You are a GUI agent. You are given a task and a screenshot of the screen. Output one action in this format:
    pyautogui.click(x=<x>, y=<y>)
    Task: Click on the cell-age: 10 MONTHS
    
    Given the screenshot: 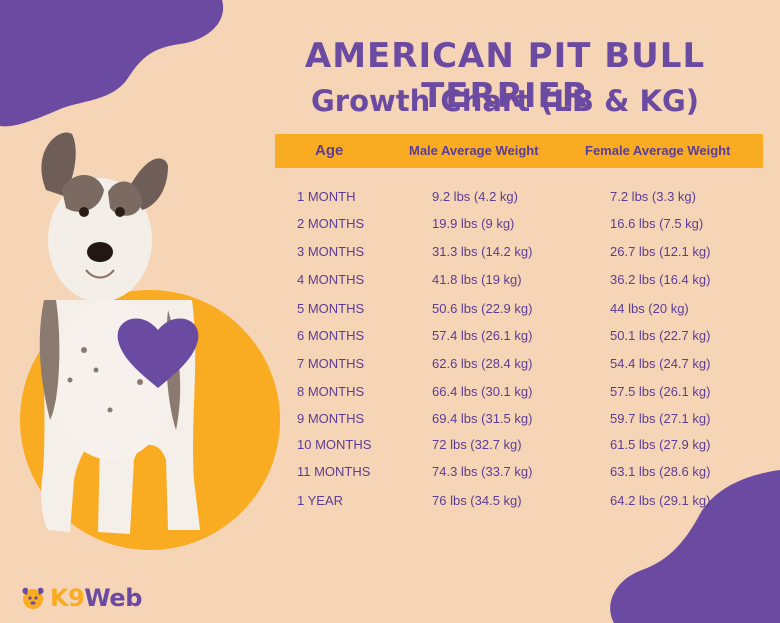 What is the action you would take?
    pyautogui.click(x=334, y=444)
    